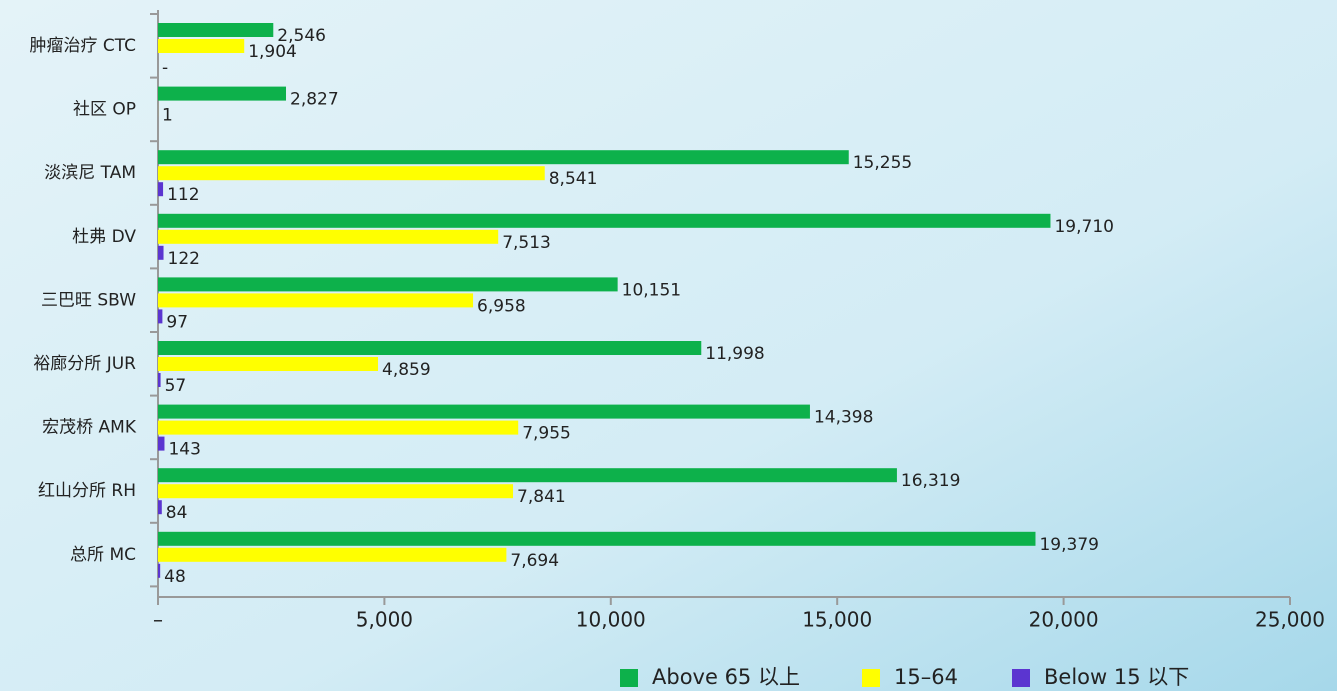  I want to click on value-label: -, so click(165, 68).